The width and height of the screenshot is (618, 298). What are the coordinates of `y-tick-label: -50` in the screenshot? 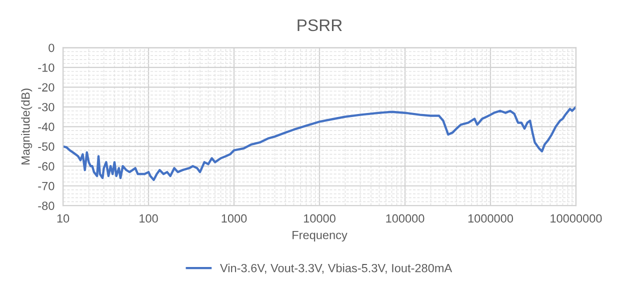 It's located at (46, 146).